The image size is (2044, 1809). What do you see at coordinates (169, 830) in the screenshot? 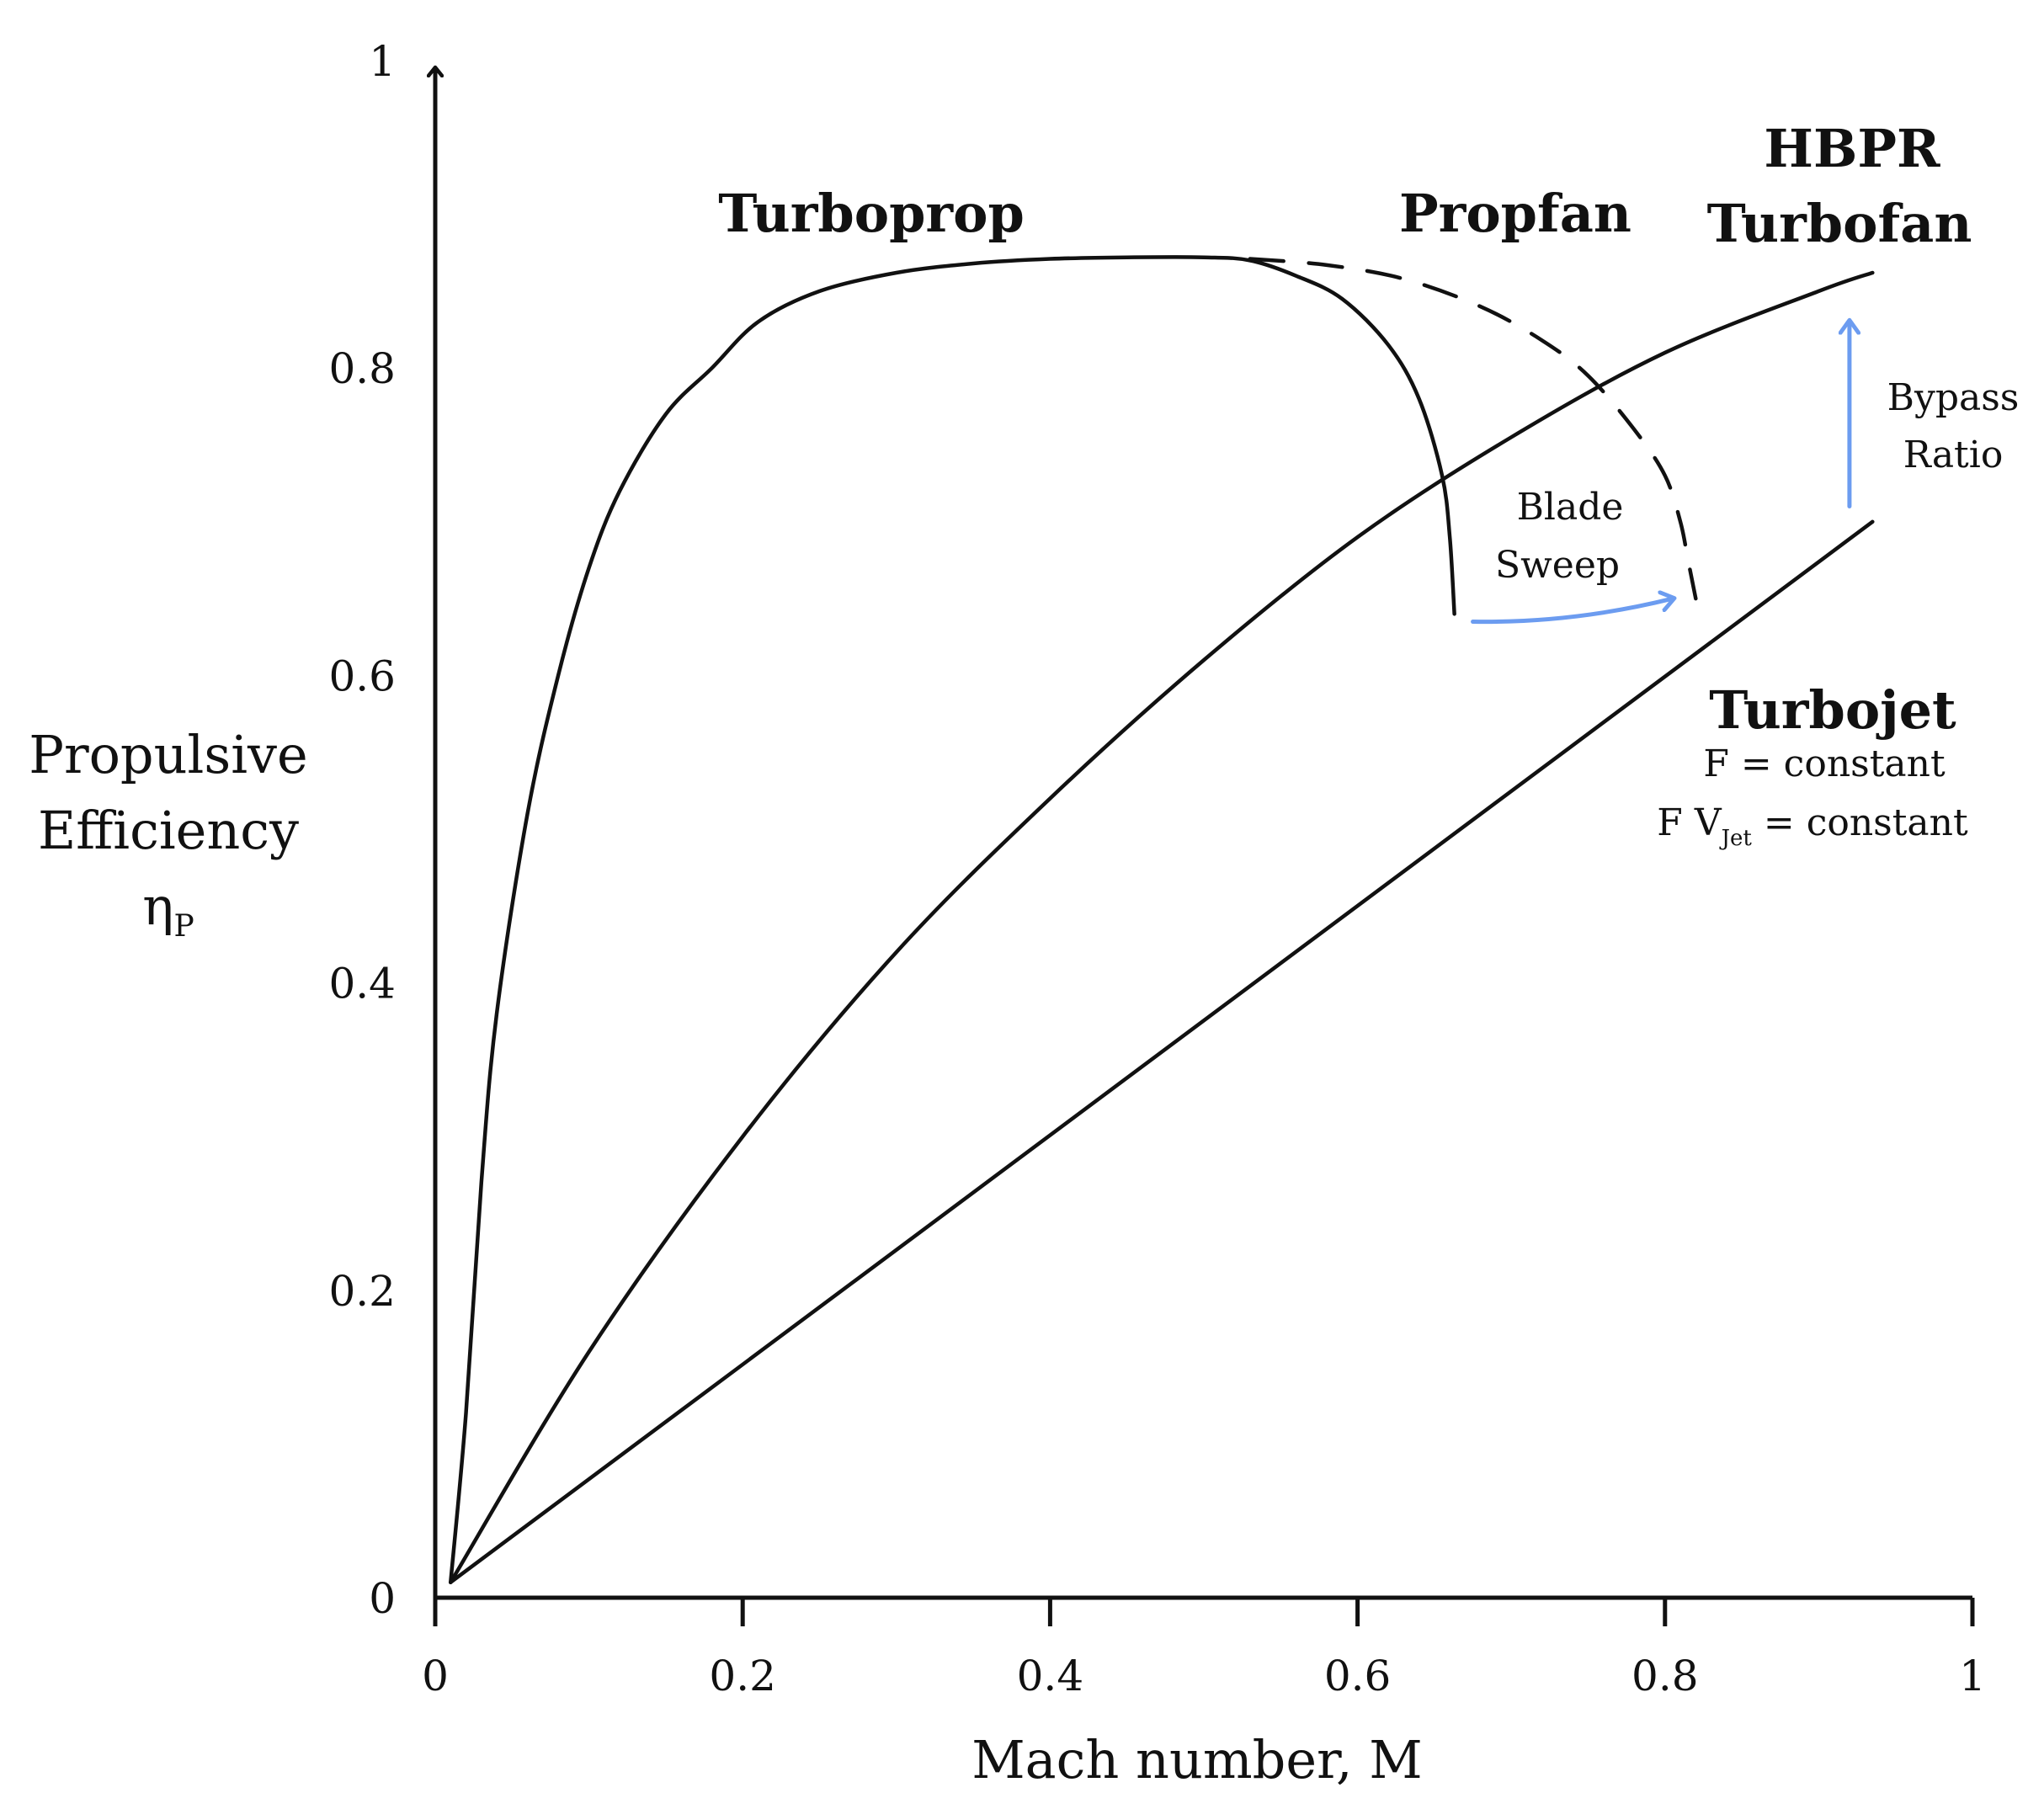
I see `y-axis-title-line-2: Efficiency` at bounding box center [169, 830].